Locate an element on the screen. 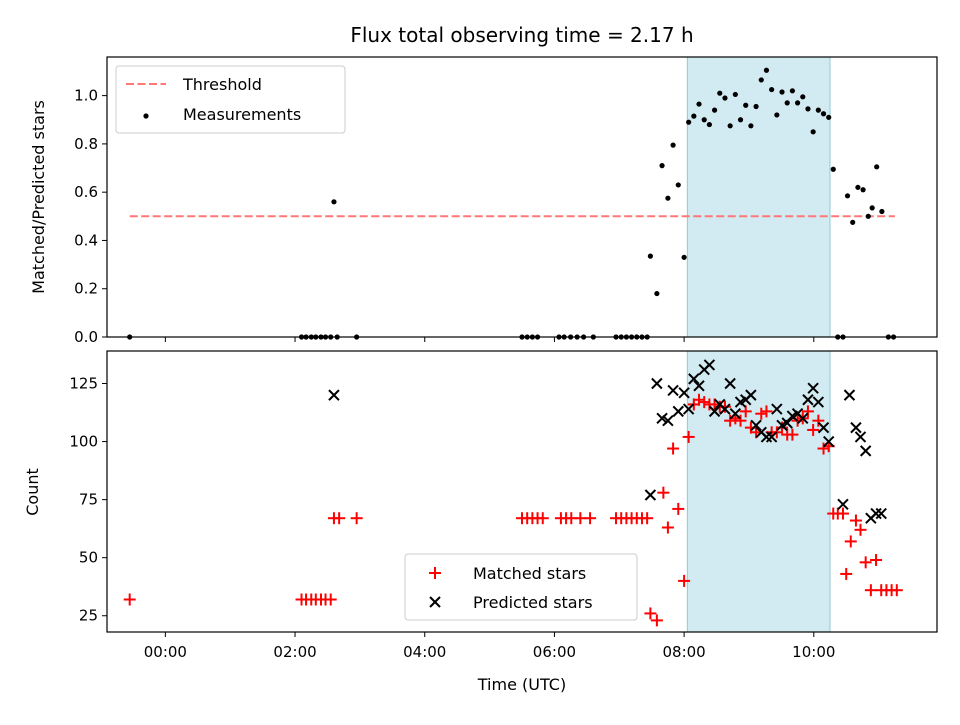 Image resolution: width=960 pixels, height=725 pixels. y-tick-label: 1.0 is located at coordinates (86, 96).